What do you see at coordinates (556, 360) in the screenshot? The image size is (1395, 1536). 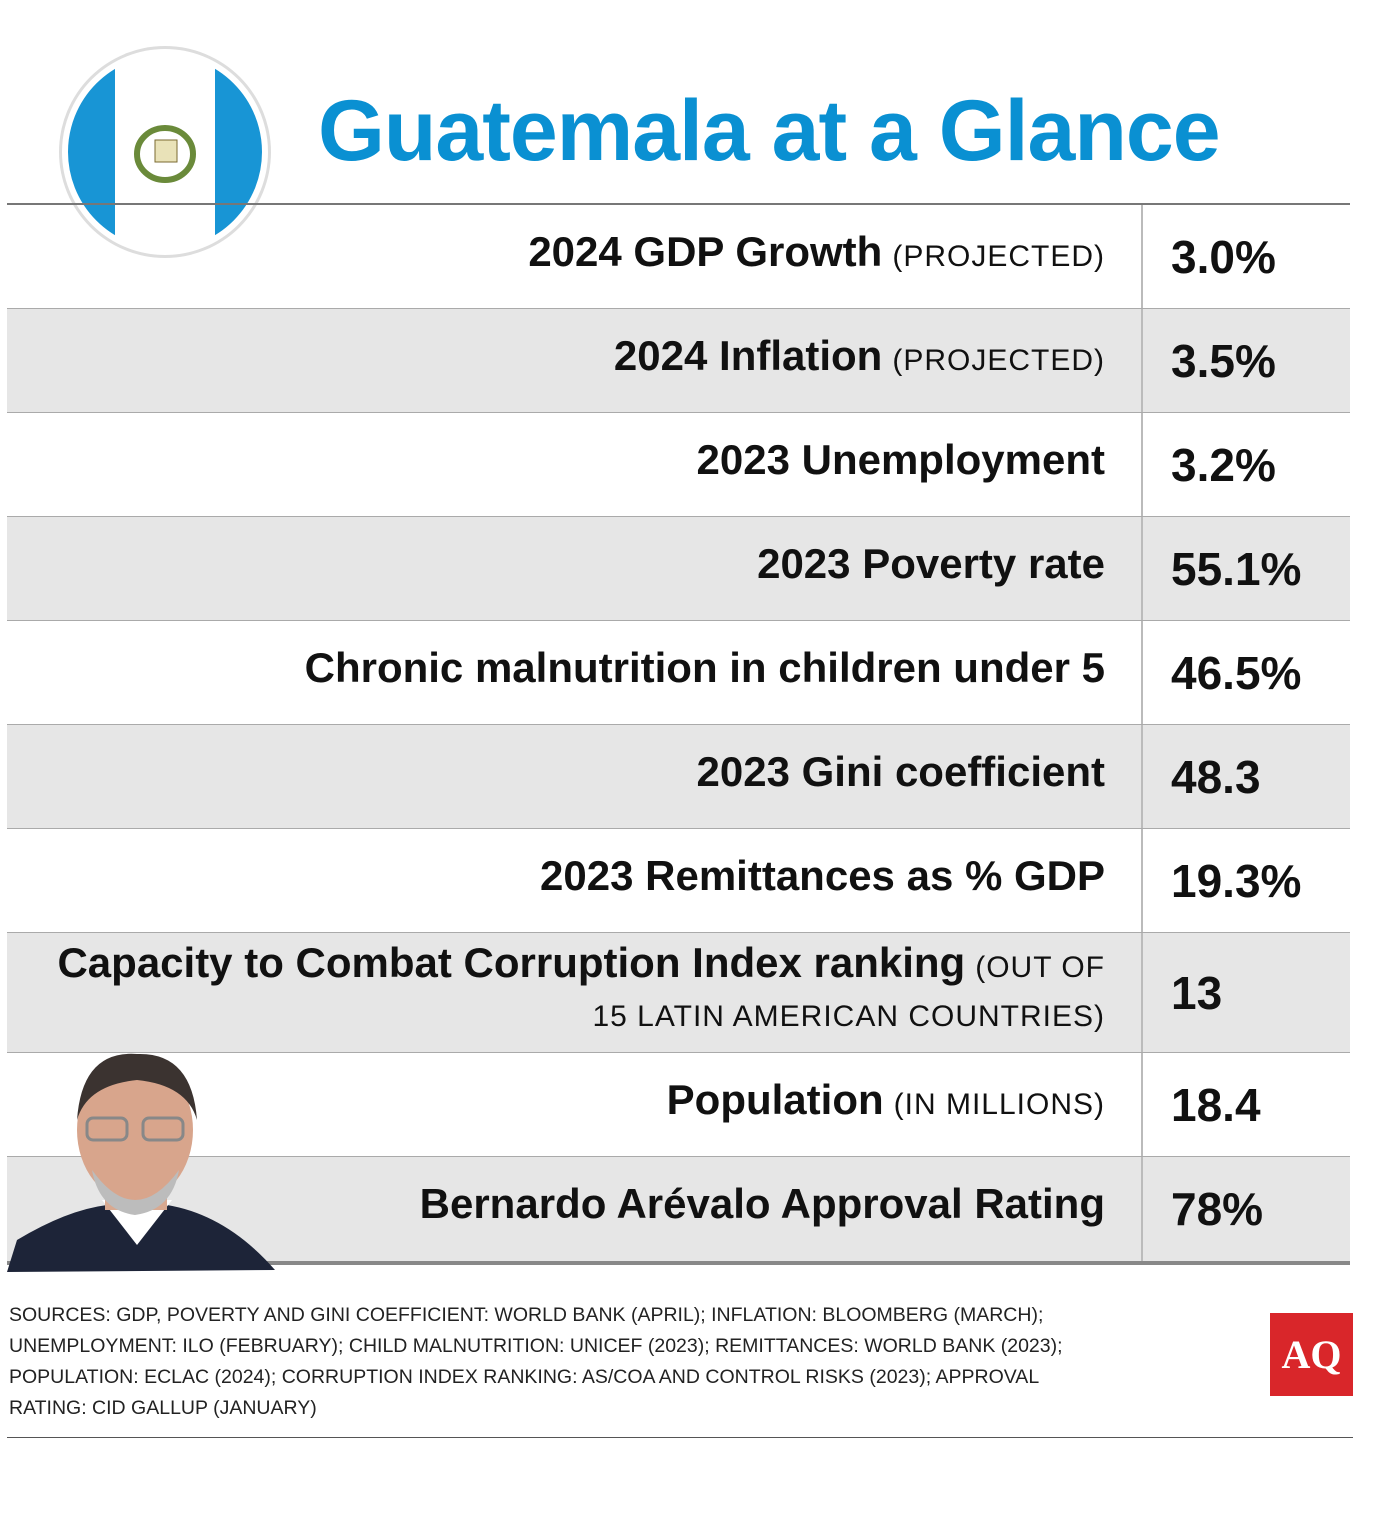 I see `row-label-cell: 2024 Inflation (PROJECTED)` at bounding box center [556, 360].